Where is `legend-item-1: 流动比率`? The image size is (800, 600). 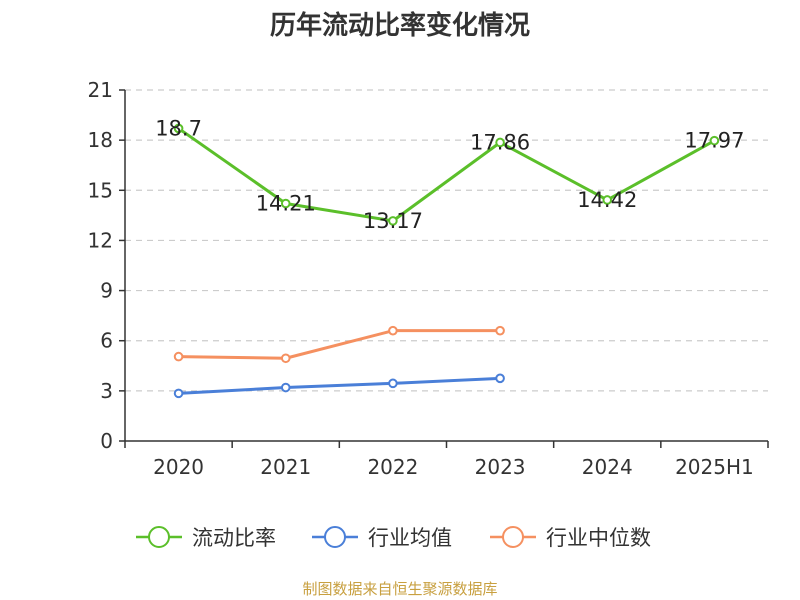 legend-item-1: 流动比率 is located at coordinates (206, 538).